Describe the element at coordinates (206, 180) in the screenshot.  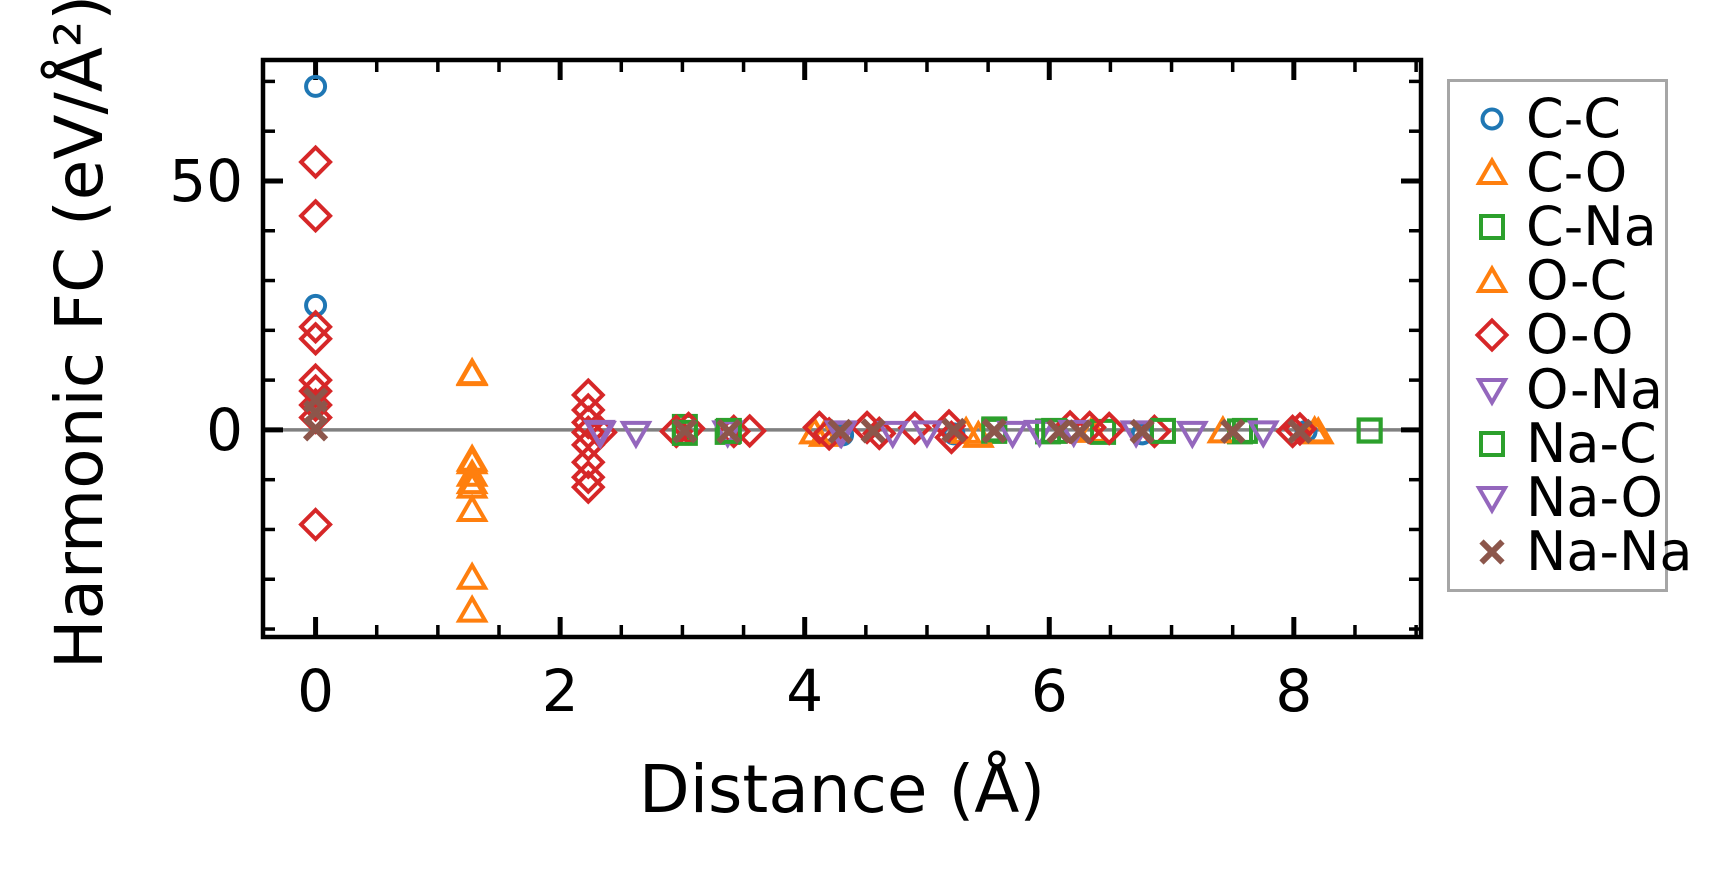
I see `y-tick-label-50: 50` at that location.